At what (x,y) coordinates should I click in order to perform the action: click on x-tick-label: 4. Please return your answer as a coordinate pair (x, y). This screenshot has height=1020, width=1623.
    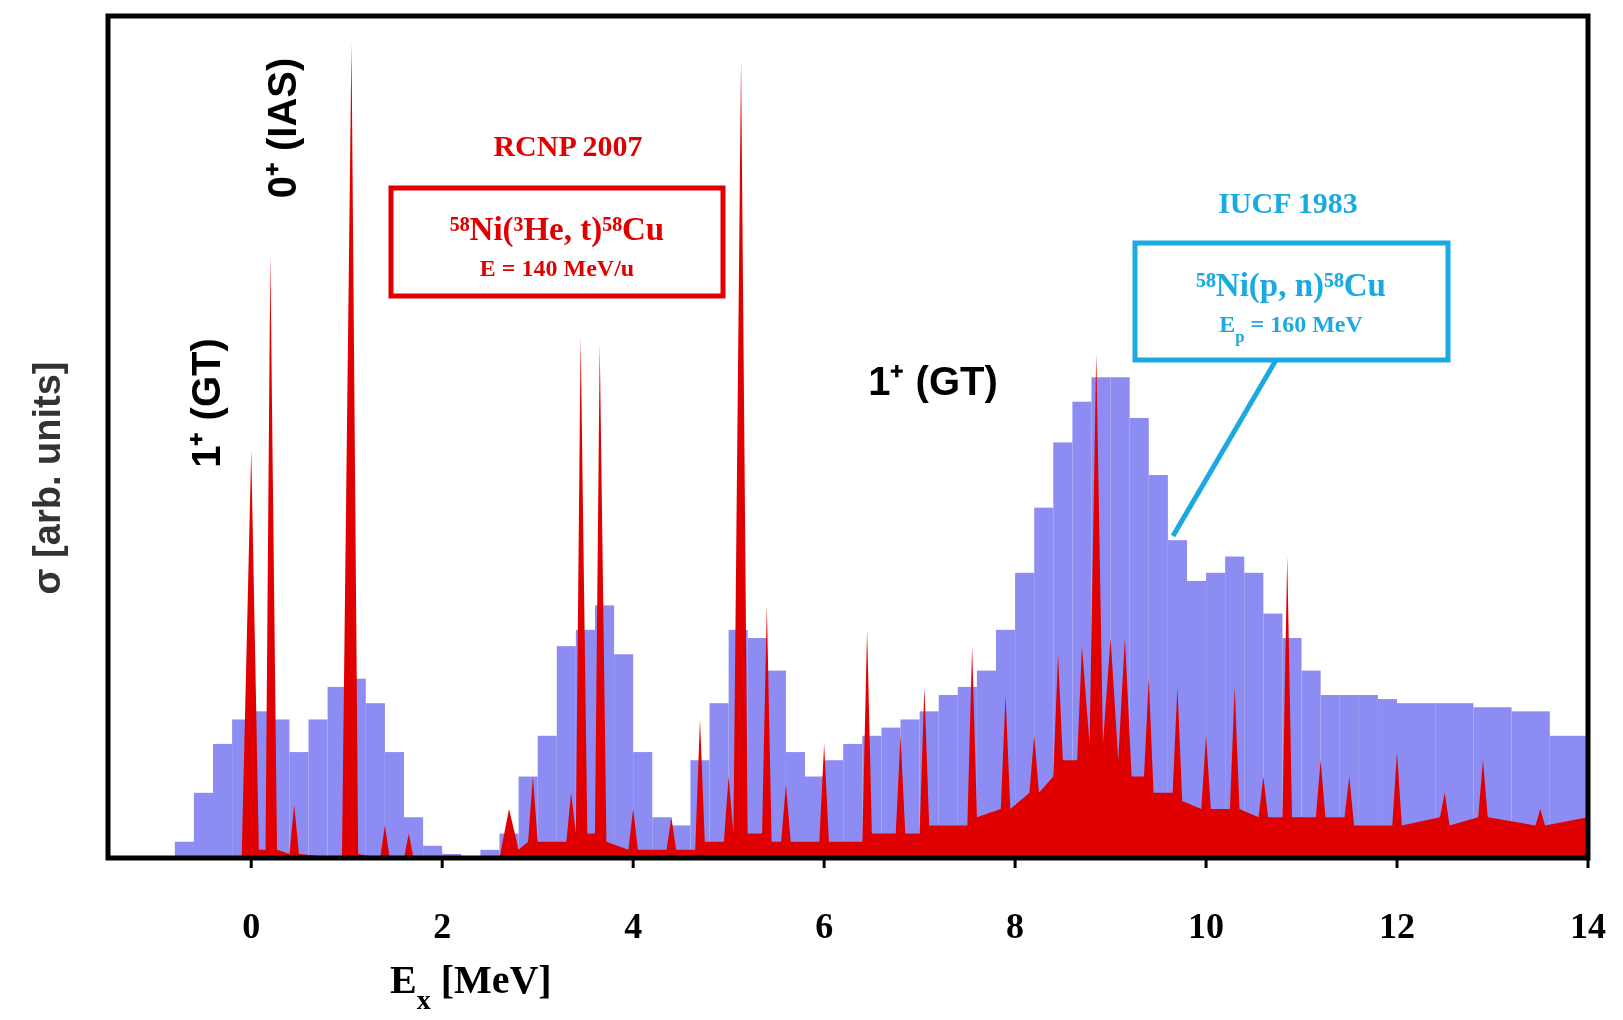
    Looking at the image, I should click on (633, 926).